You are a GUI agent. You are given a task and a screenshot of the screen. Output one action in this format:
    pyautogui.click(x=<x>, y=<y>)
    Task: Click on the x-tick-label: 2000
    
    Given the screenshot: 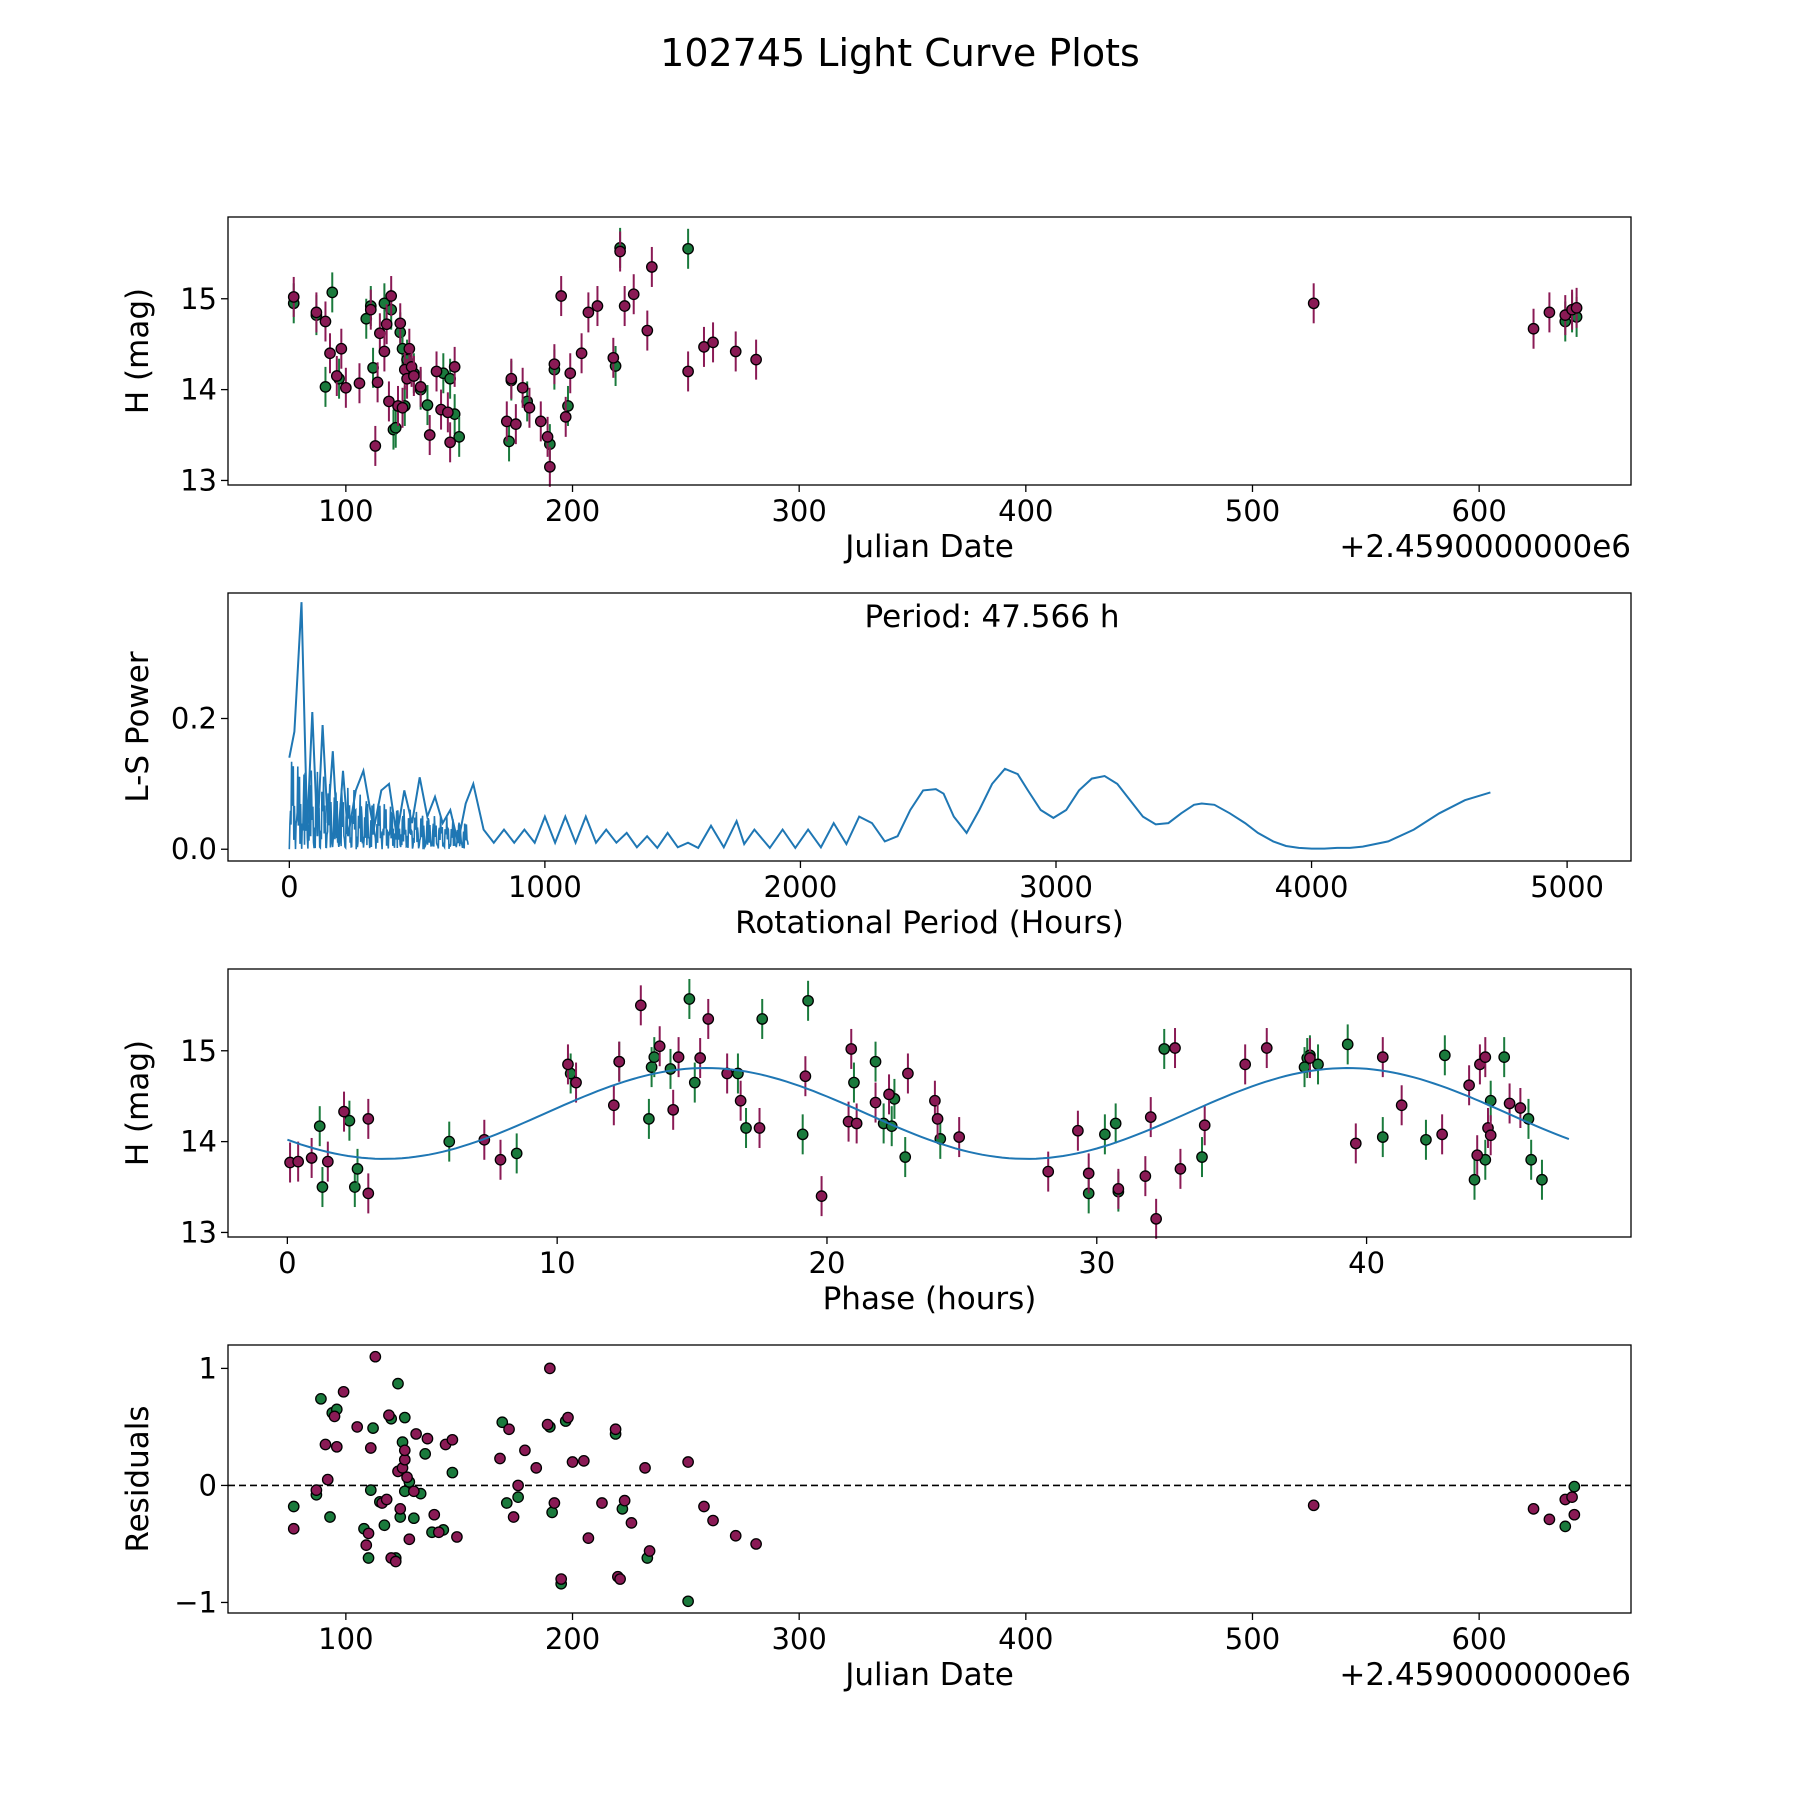 What is the action you would take?
    pyautogui.click(x=801, y=887)
    